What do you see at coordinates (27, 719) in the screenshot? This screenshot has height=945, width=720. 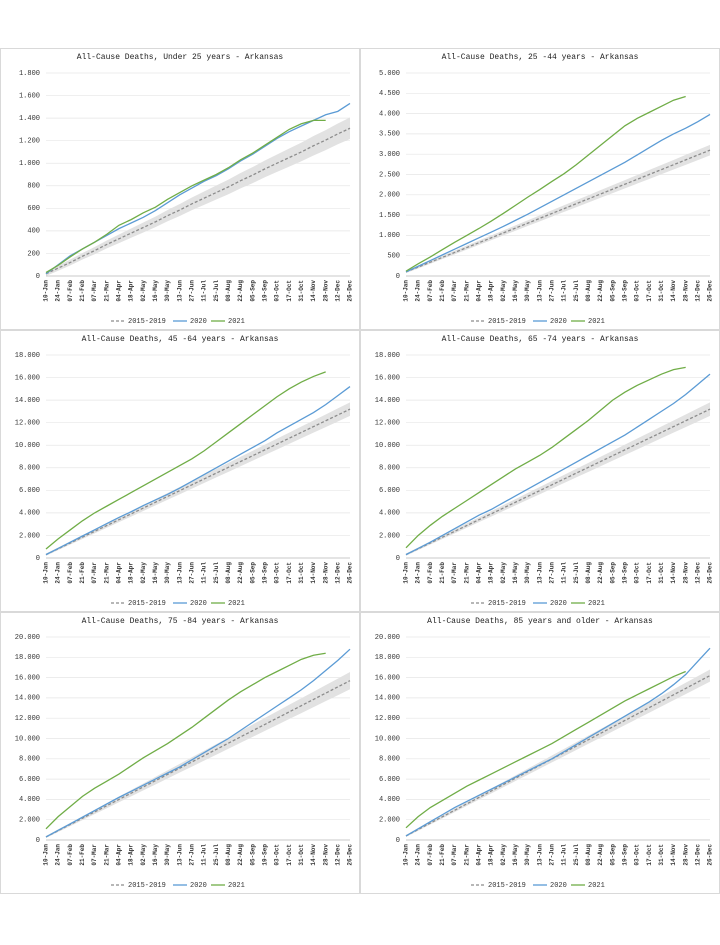 I see `y-tick-label: 12.000` at bounding box center [27, 719].